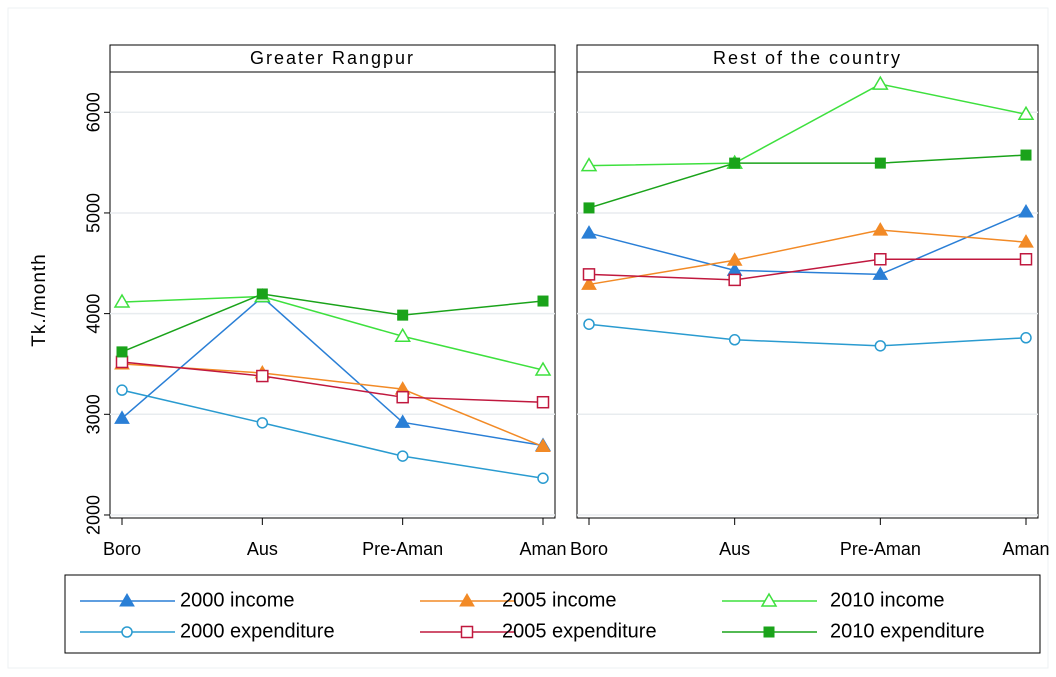 The image size is (1056, 677). I want to click on legend-label: 2005 expenditure, so click(579, 631).